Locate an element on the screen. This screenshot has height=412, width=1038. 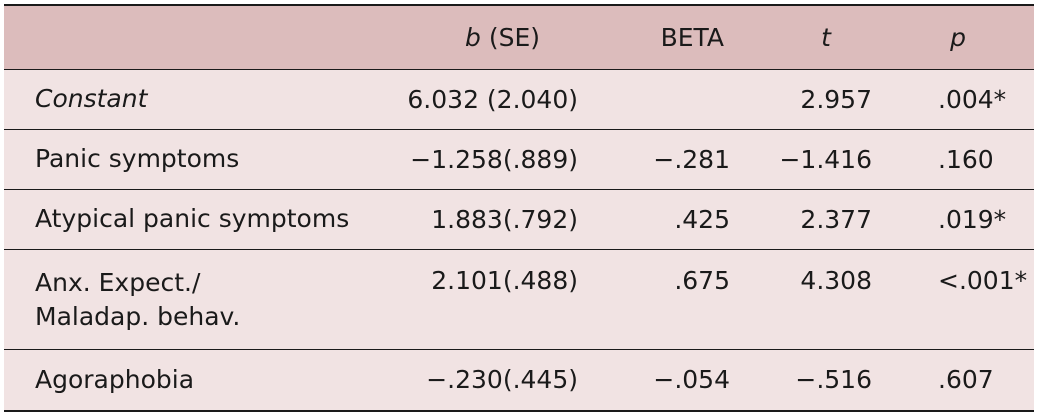
cell-beta: .675 is located at coordinates (702, 280).